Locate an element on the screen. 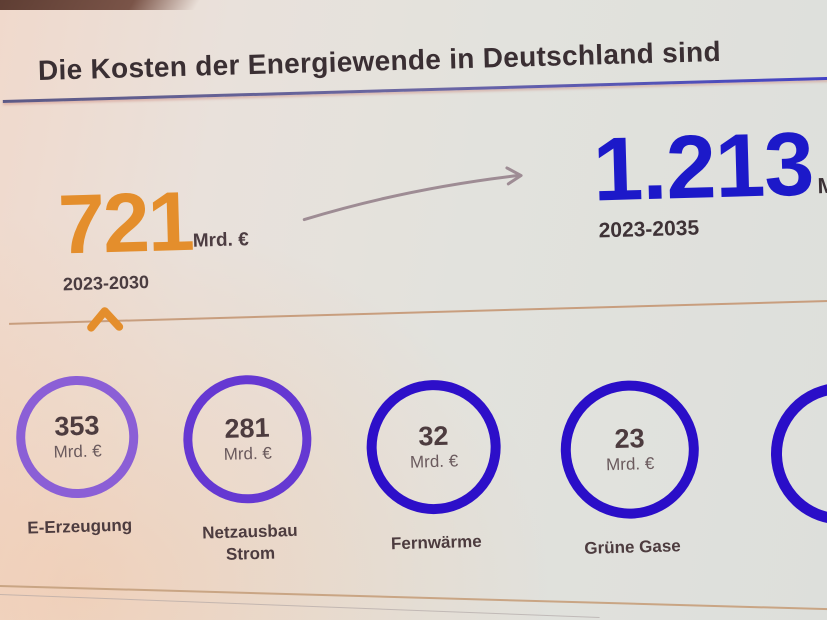 This screenshot has height=620, width=827. cost-item-speicher: 1 Mrd Spei is located at coordinates (791, 473).